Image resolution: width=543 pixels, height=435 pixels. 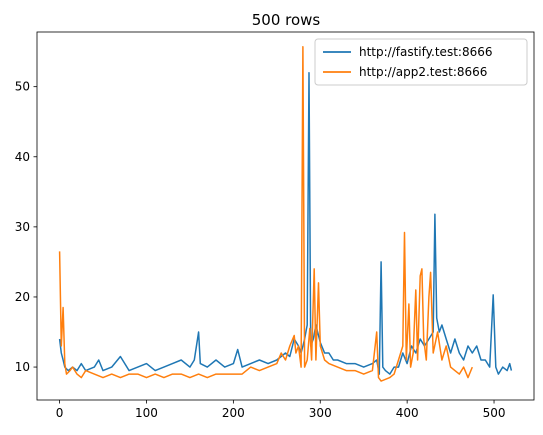 What do you see at coordinates (22, 297) in the screenshot?
I see `y-tick-label: 20` at bounding box center [22, 297].